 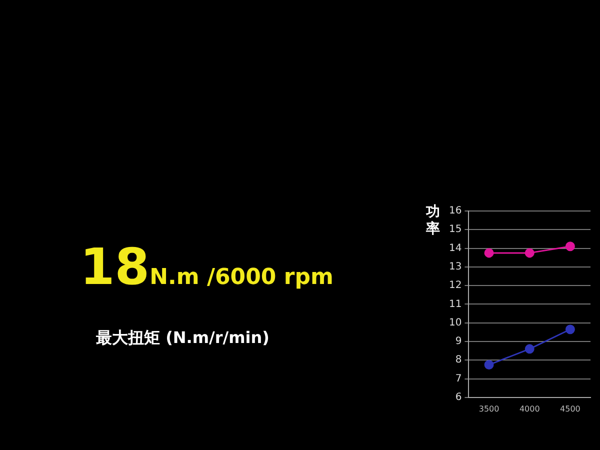 I want to click on y-tick-label: 10, so click(x=455, y=322).